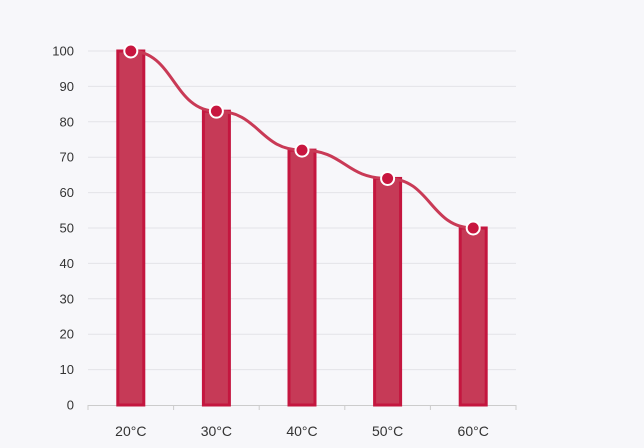  Describe the element at coordinates (67, 192) in the screenshot. I see `y-tick-label: 60` at that location.